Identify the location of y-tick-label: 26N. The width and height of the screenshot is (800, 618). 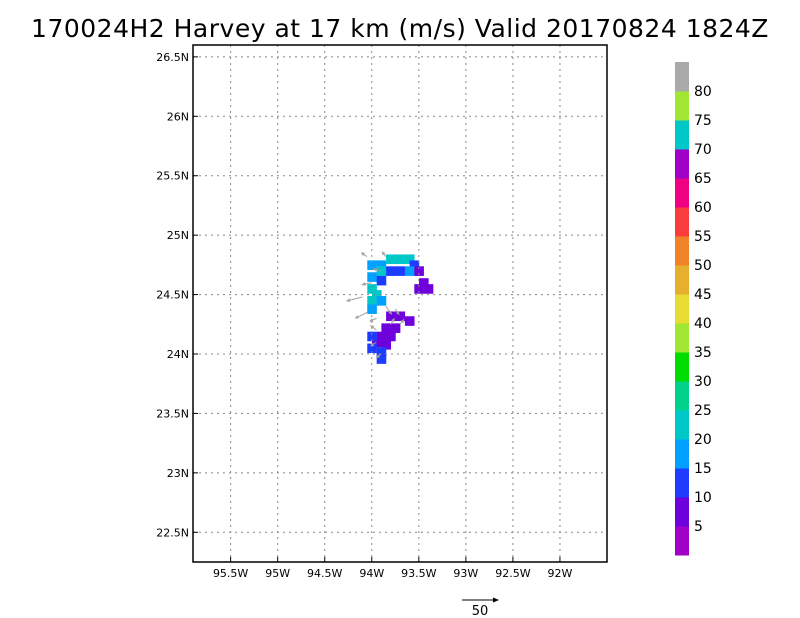
(178, 116).